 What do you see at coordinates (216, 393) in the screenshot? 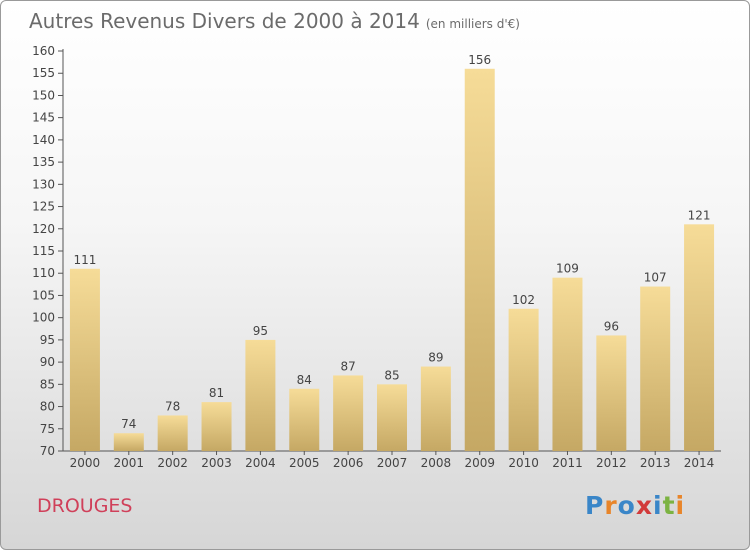
I see `bar-value-label: 81` at bounding box center [216, 393].